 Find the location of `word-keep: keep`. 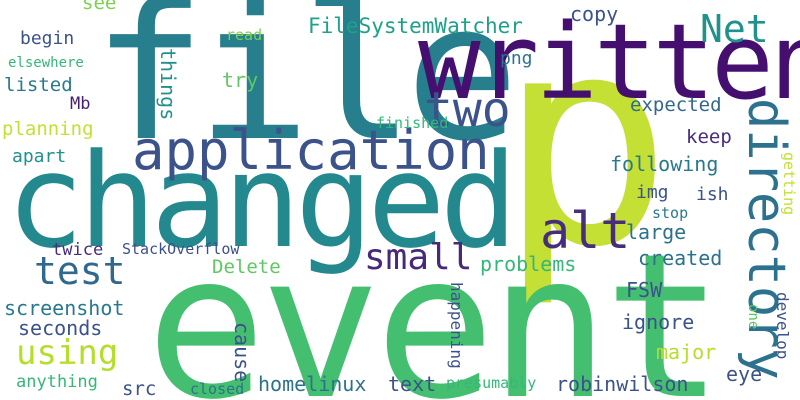

word-keep: keep is located at coordinates (709, 137).